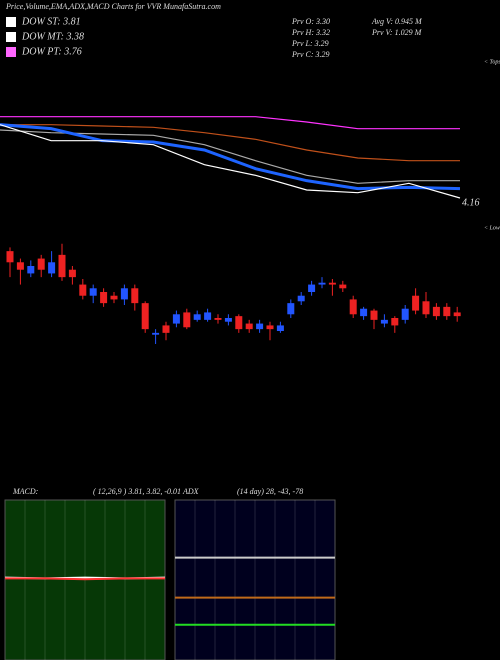  I want to click on info-label: Prv H: 3.32, so click(310, 32).